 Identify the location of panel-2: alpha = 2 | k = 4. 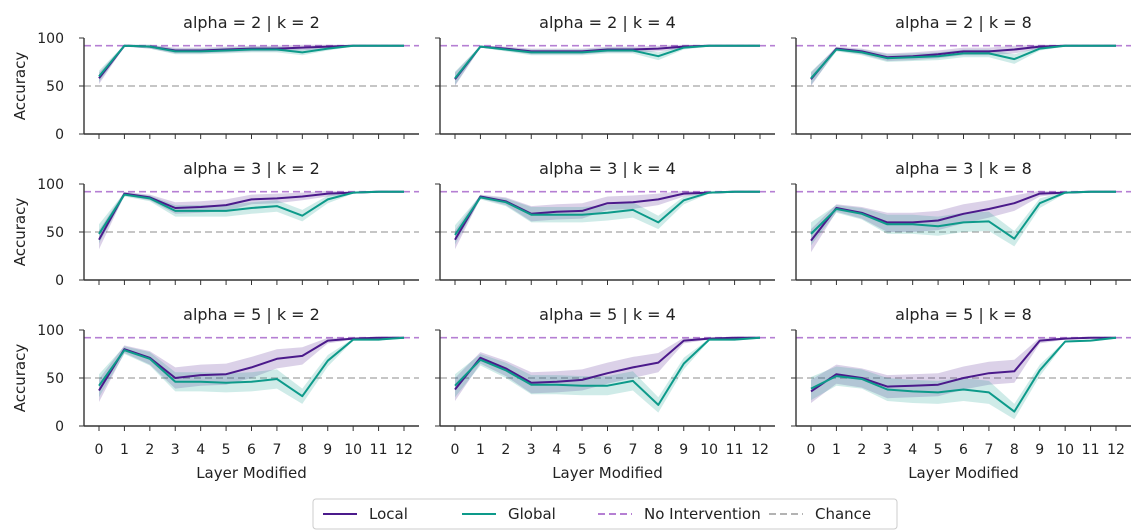
(605, 76).